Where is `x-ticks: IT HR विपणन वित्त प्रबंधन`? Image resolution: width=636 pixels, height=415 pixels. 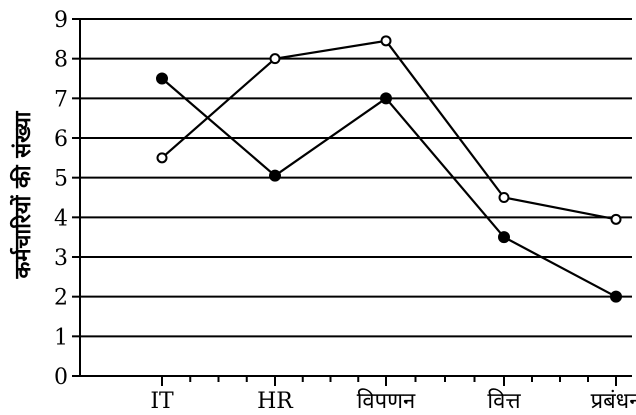
x-ticks: IT HR विपणन वित्त प्रबंधन is located at coordinates (393, 395).